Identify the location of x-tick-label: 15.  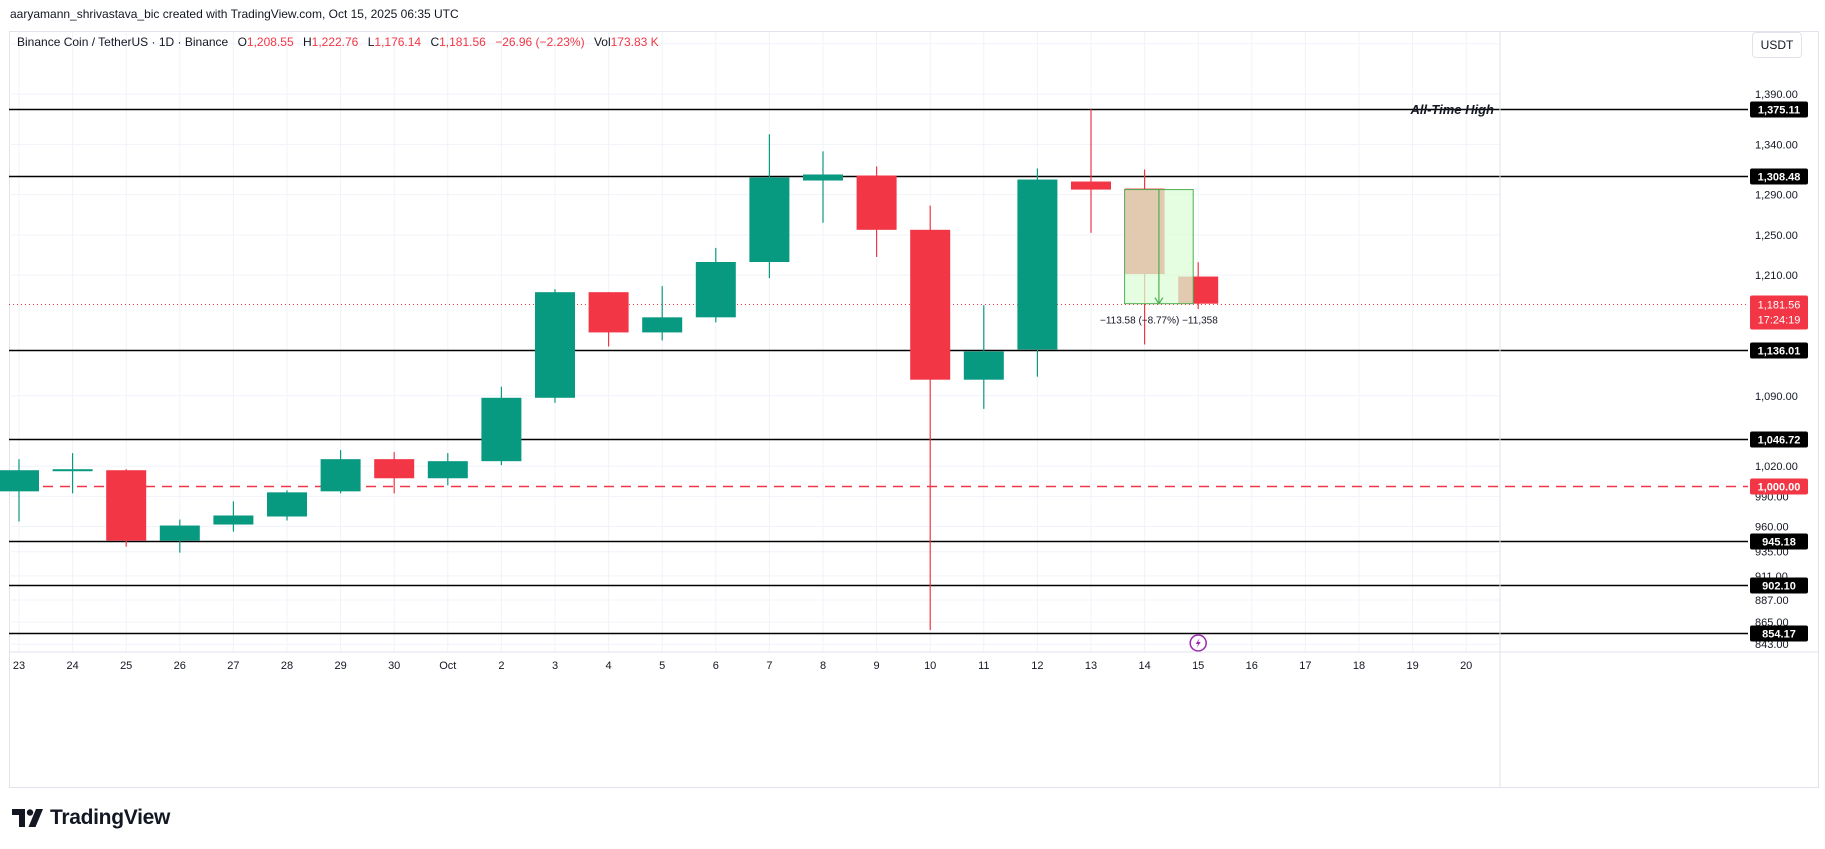
(1198, 666).